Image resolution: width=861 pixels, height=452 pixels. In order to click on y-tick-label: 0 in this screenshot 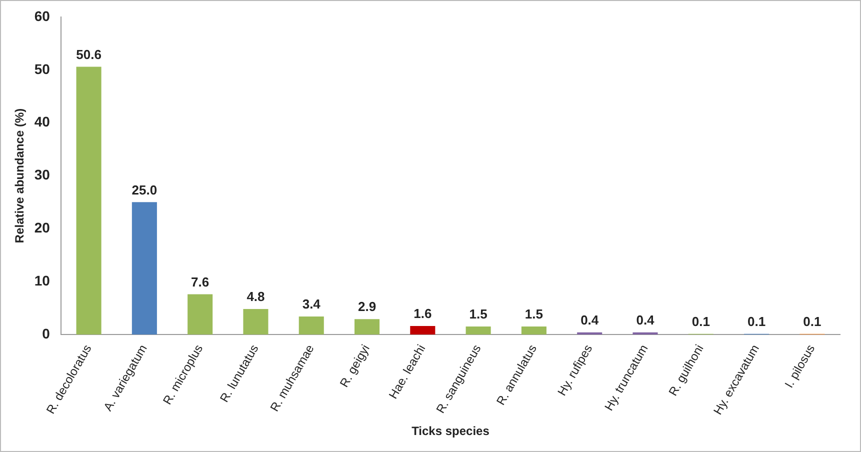, I will do `click(46, 333)`.